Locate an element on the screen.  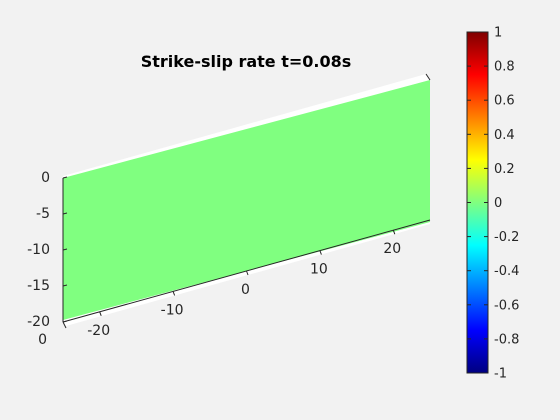
colorbar-tick-label: 0.6 is located at coordinates (504, 101).